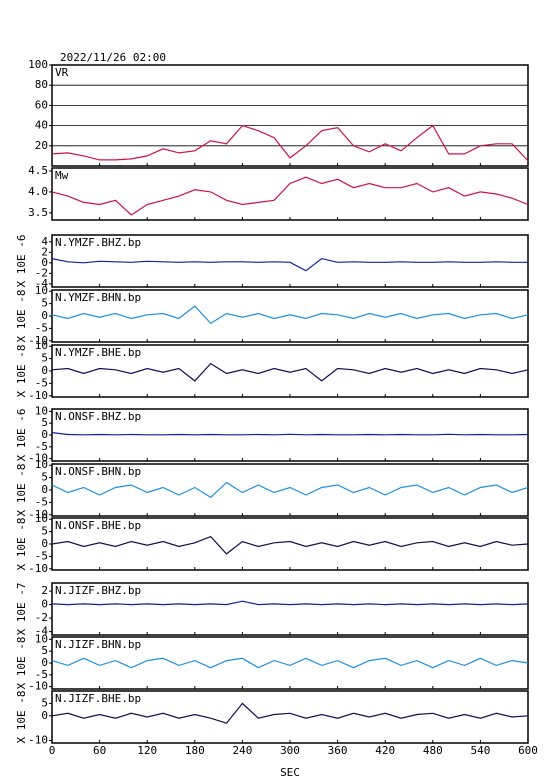 The image size is (554, 781). Describe the element at coordinates (98, 525) in the screenshot. I see `panel-label: N.ONSF.BHE.bp` at that location.